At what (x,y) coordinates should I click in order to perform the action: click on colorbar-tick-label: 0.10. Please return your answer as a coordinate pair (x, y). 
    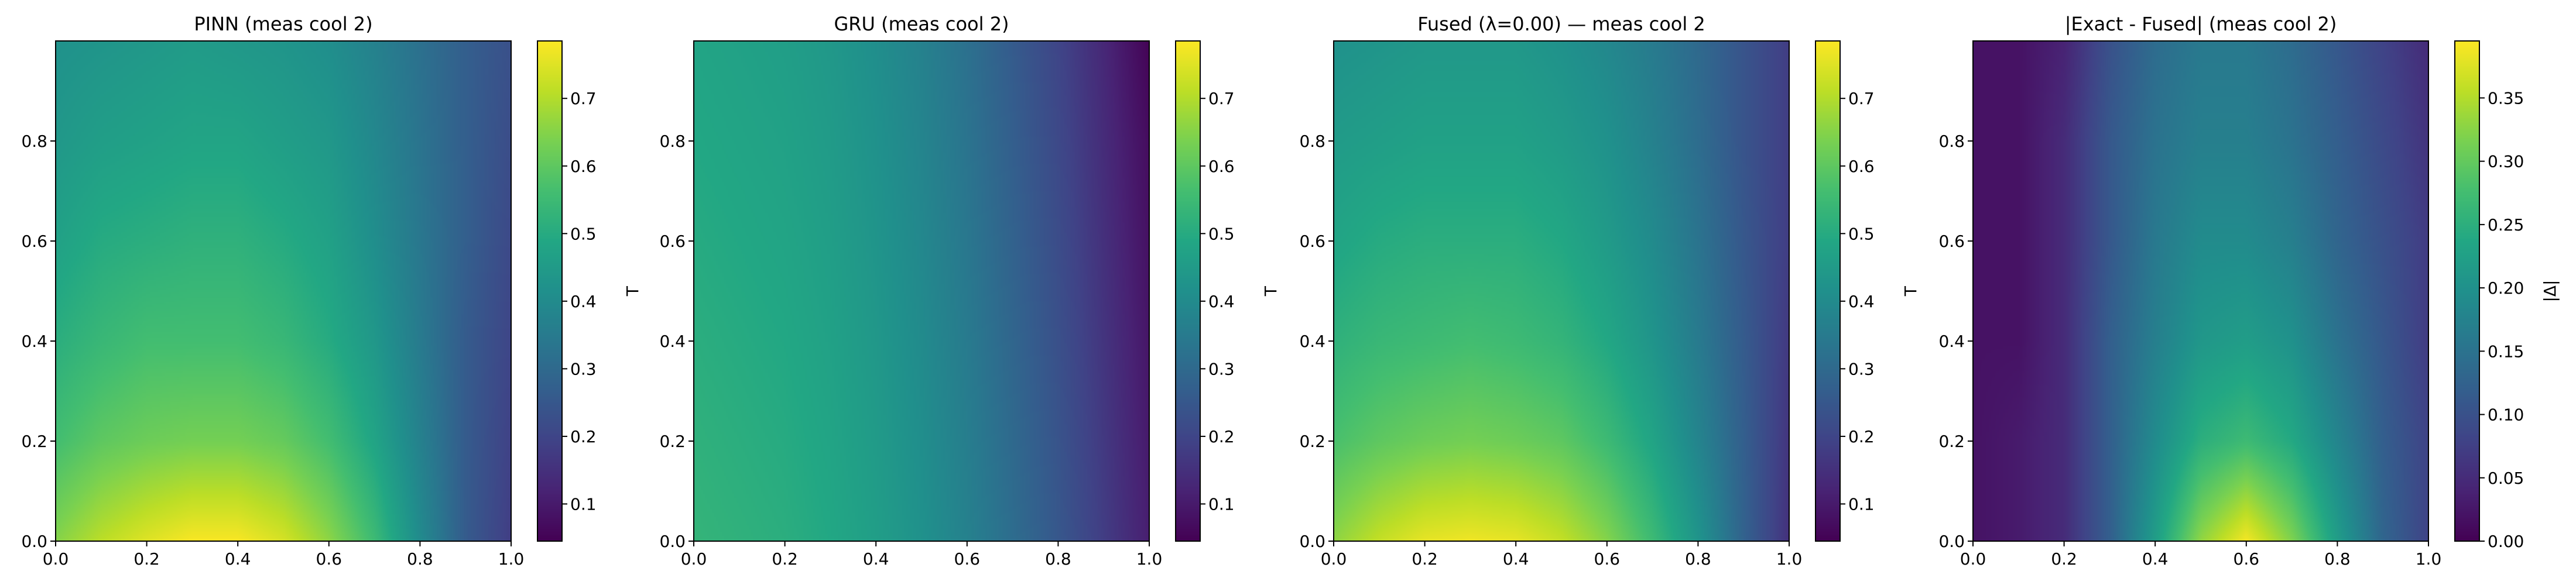
    Looking at the image, I should click on (2506, 415).